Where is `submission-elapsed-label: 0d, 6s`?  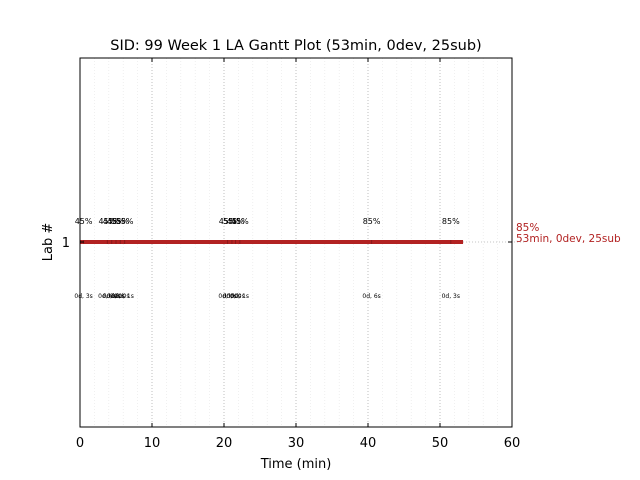
submission-elapsed-label: 0d, 6s is located at coordinates (371, 296).